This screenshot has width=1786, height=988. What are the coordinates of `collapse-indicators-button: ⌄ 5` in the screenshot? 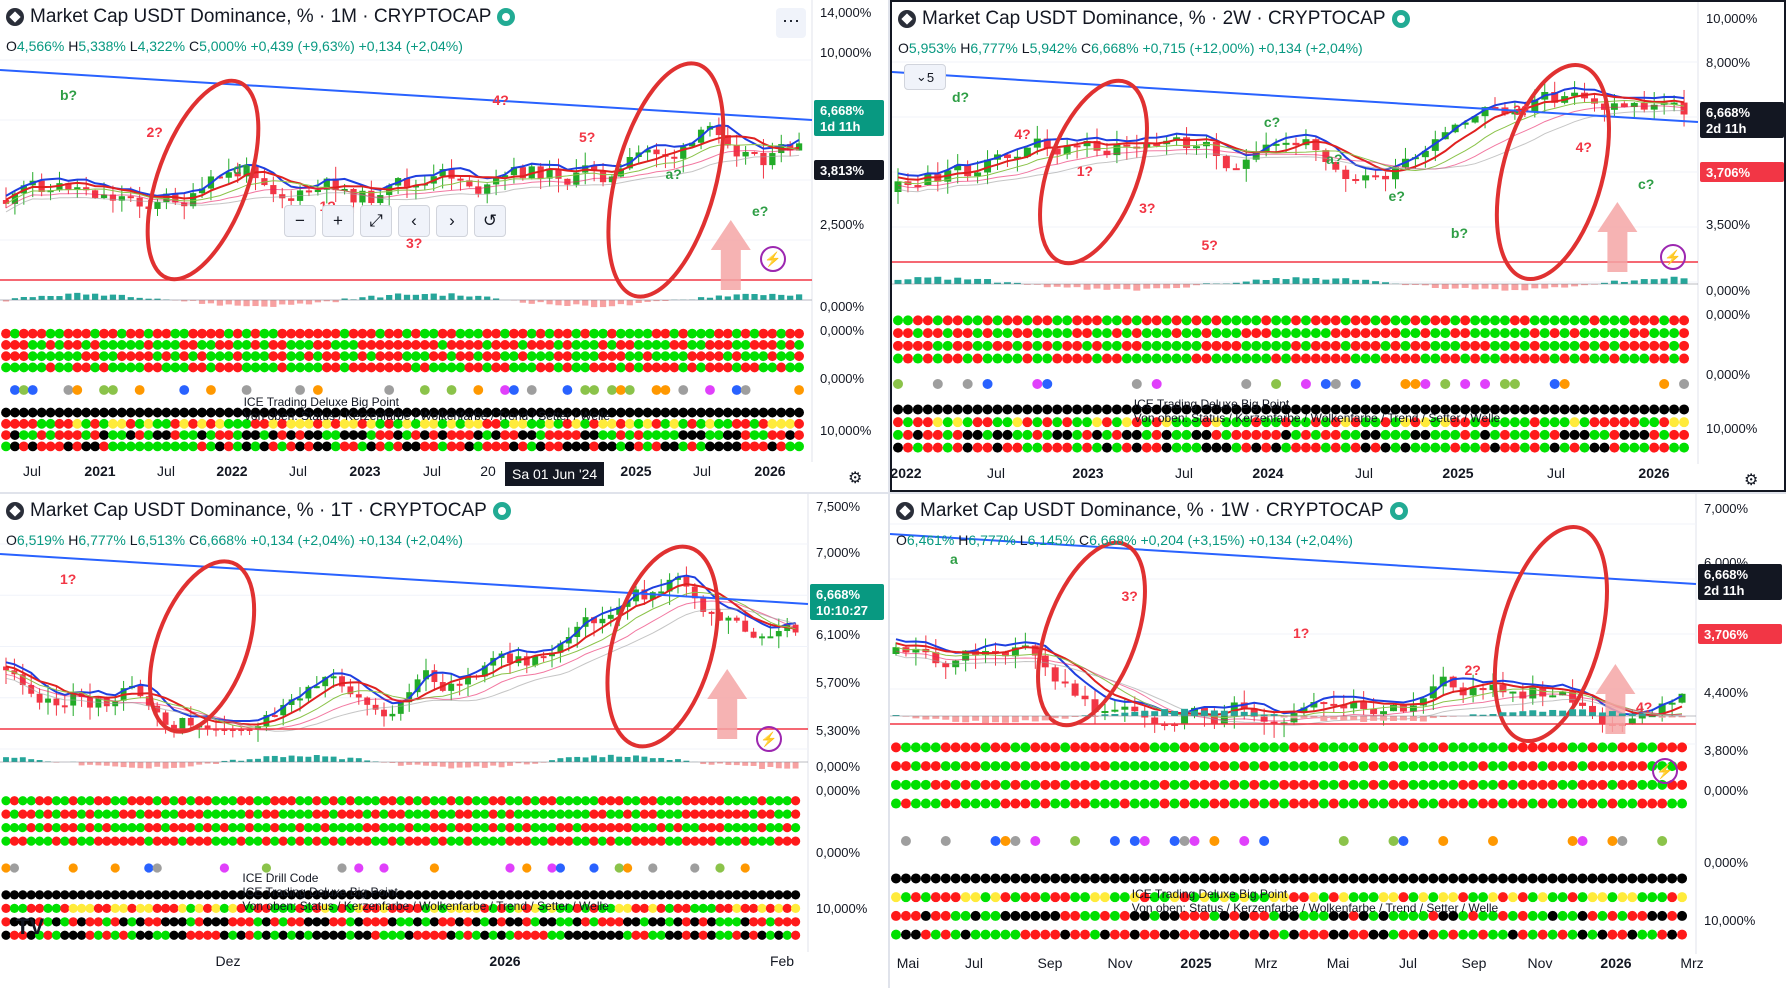 It's located at (925, 77).